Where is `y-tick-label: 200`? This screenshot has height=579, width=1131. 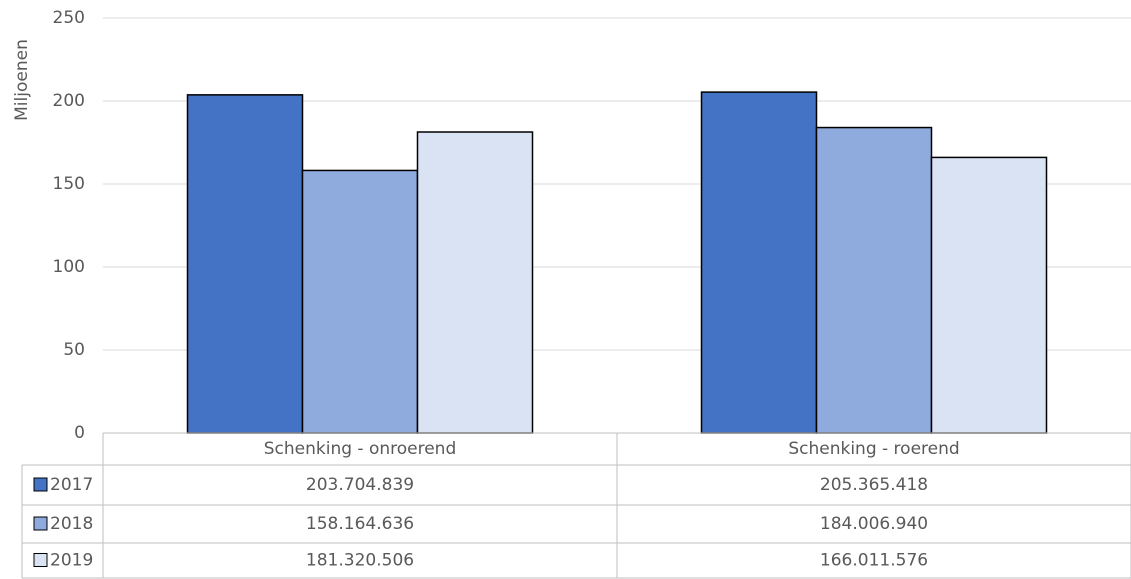
y-tick-label: 200 is located at coordinates (69, 101).